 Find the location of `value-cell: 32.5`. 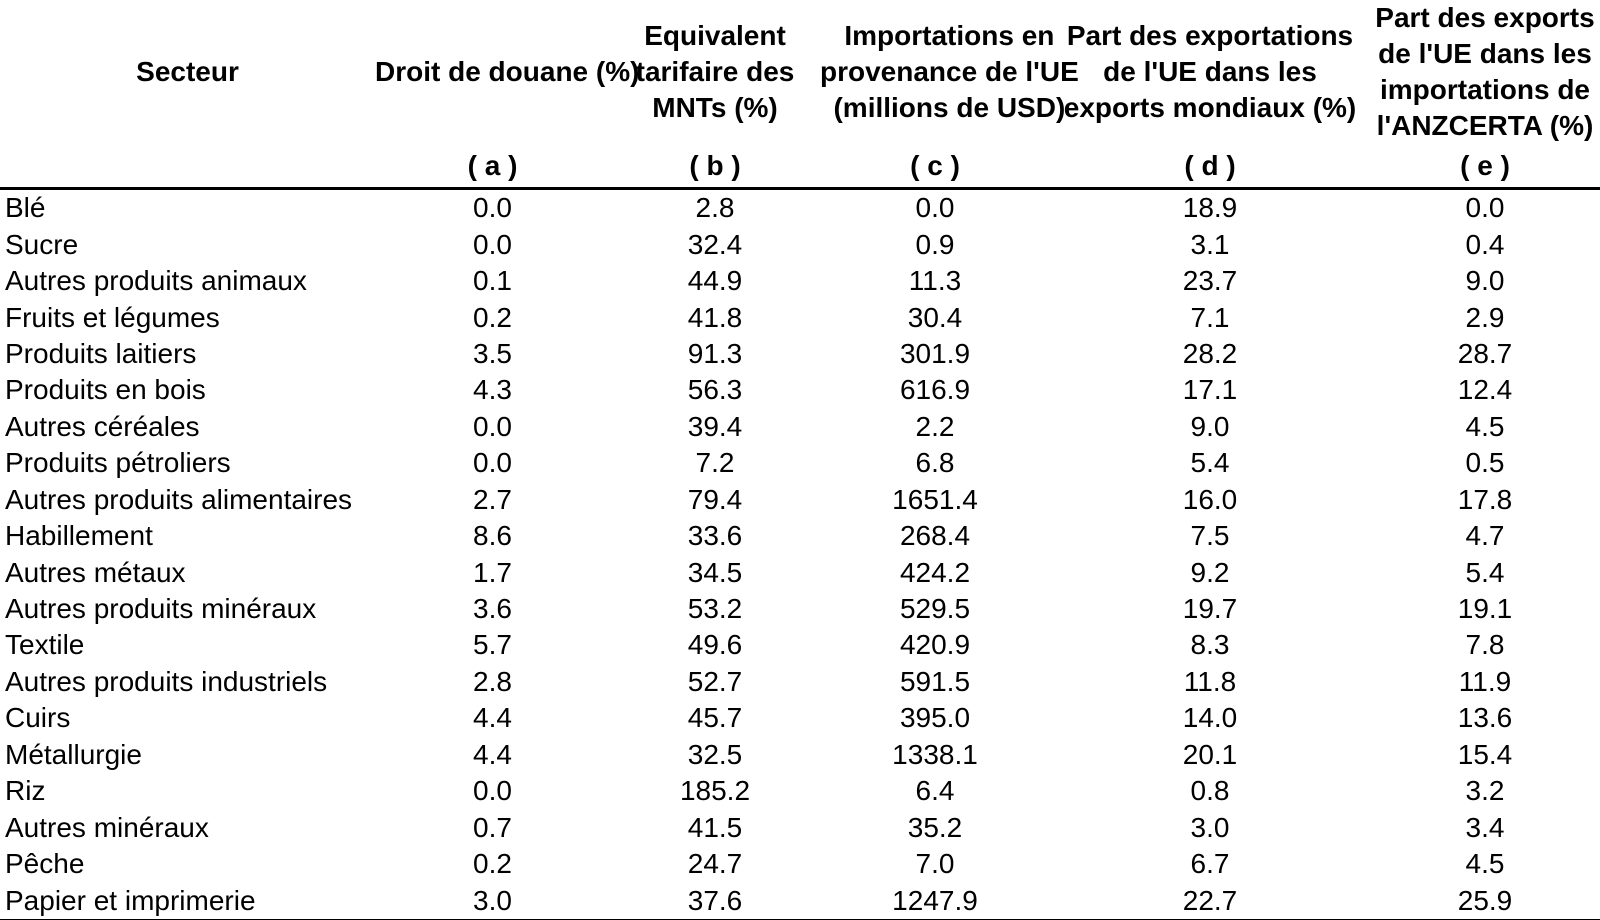

value-cell: 32.5 is located at coordinates (715, 754).